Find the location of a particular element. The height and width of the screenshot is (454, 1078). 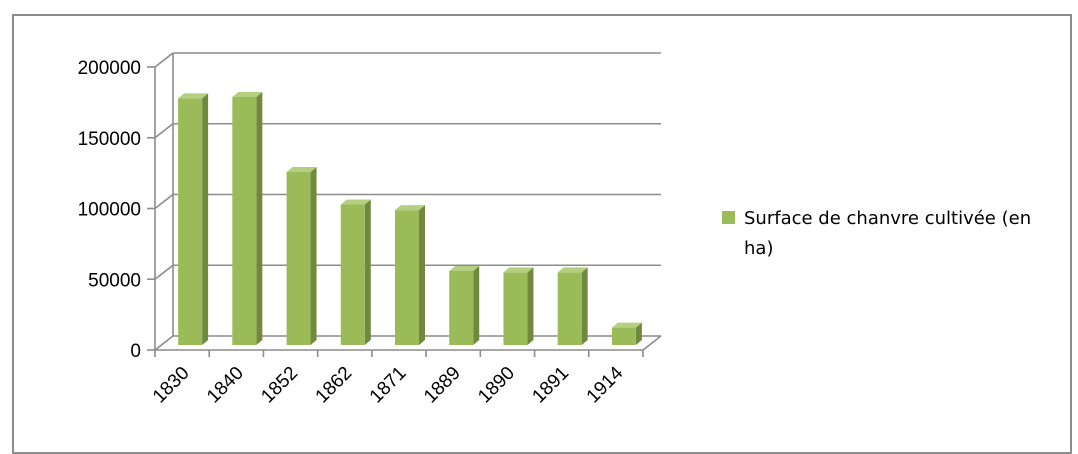

y-tick-label: 150000 is located at coordinates (109, 139).